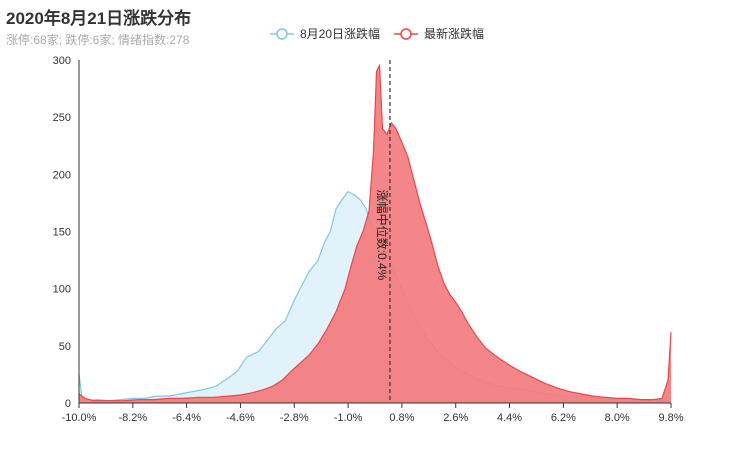 The width and height of the screenshot is (750, 463). I want to click on legend: 8月20日涨跌幅 最新涨跌幅, so click(377, 33).